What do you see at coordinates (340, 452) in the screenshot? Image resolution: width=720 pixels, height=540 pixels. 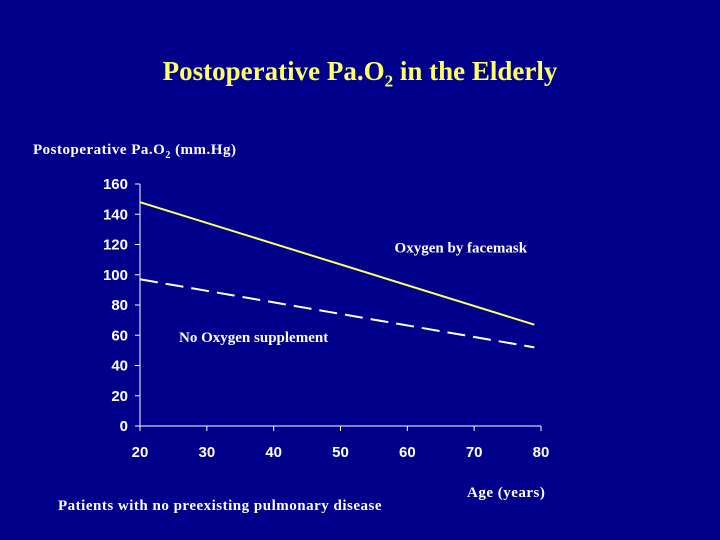 I see `x-tick-label: 50` at bounding box center [340, 452].